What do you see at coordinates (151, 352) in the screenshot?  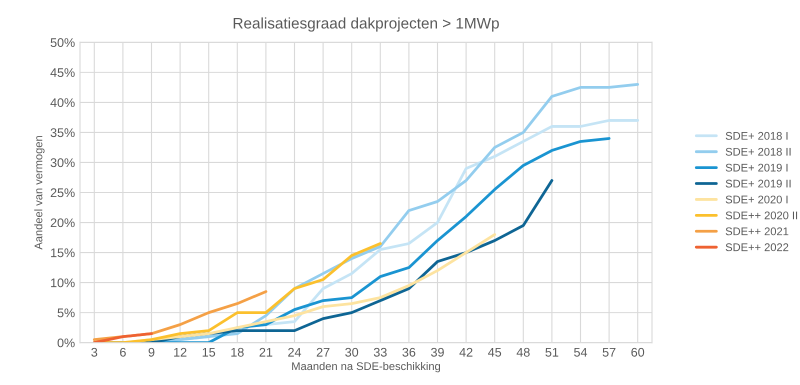 I see `x-tick-label: 9` at bounding box center [151, 352].